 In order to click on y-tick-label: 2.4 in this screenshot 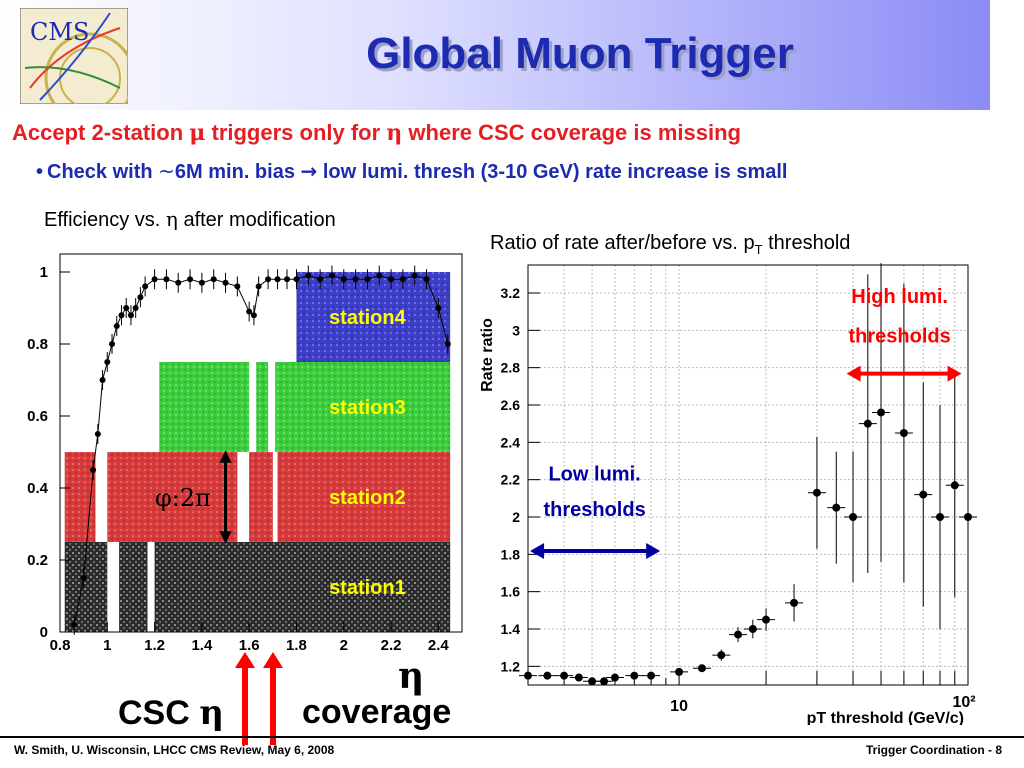, I will do `click(511, 442)`.